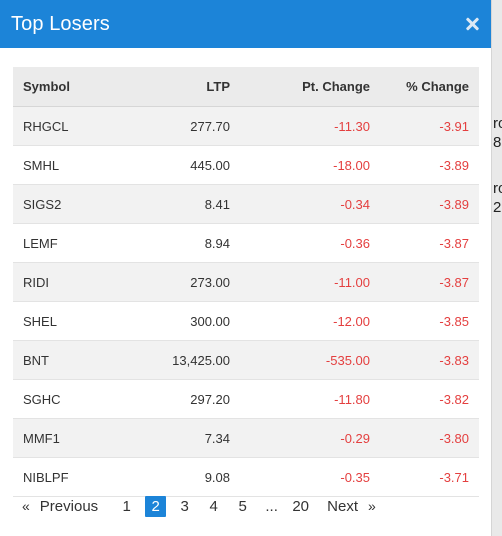 Image resolution: width=502 pixels, height=536 pixels. I want to click on ltp-cell: 297.20, so click(184, 399).